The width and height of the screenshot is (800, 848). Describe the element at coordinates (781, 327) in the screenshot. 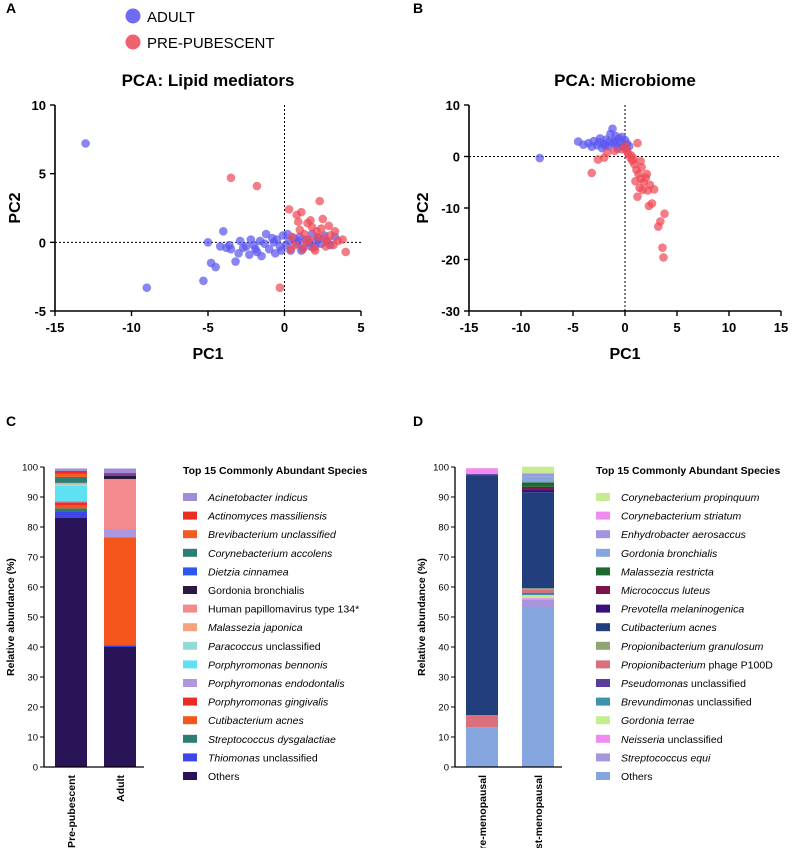

I see `x-tick-label: 15` at that location.